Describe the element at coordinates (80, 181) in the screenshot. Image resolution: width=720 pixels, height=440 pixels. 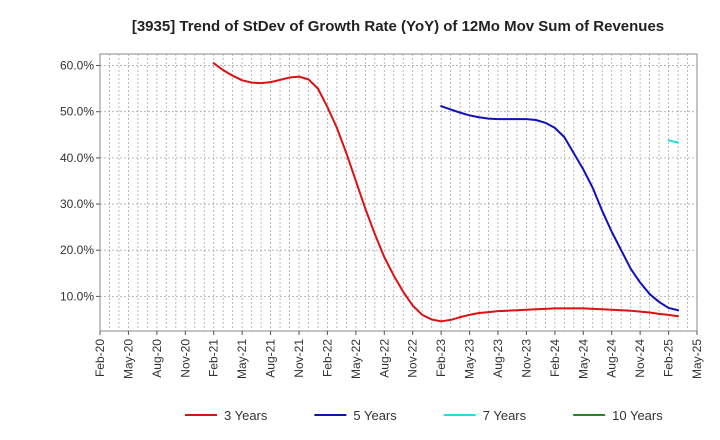
I see `y-axis: 10.0% 20.0% 30.0% 40.0% 50.0% 60.0%` at that location.